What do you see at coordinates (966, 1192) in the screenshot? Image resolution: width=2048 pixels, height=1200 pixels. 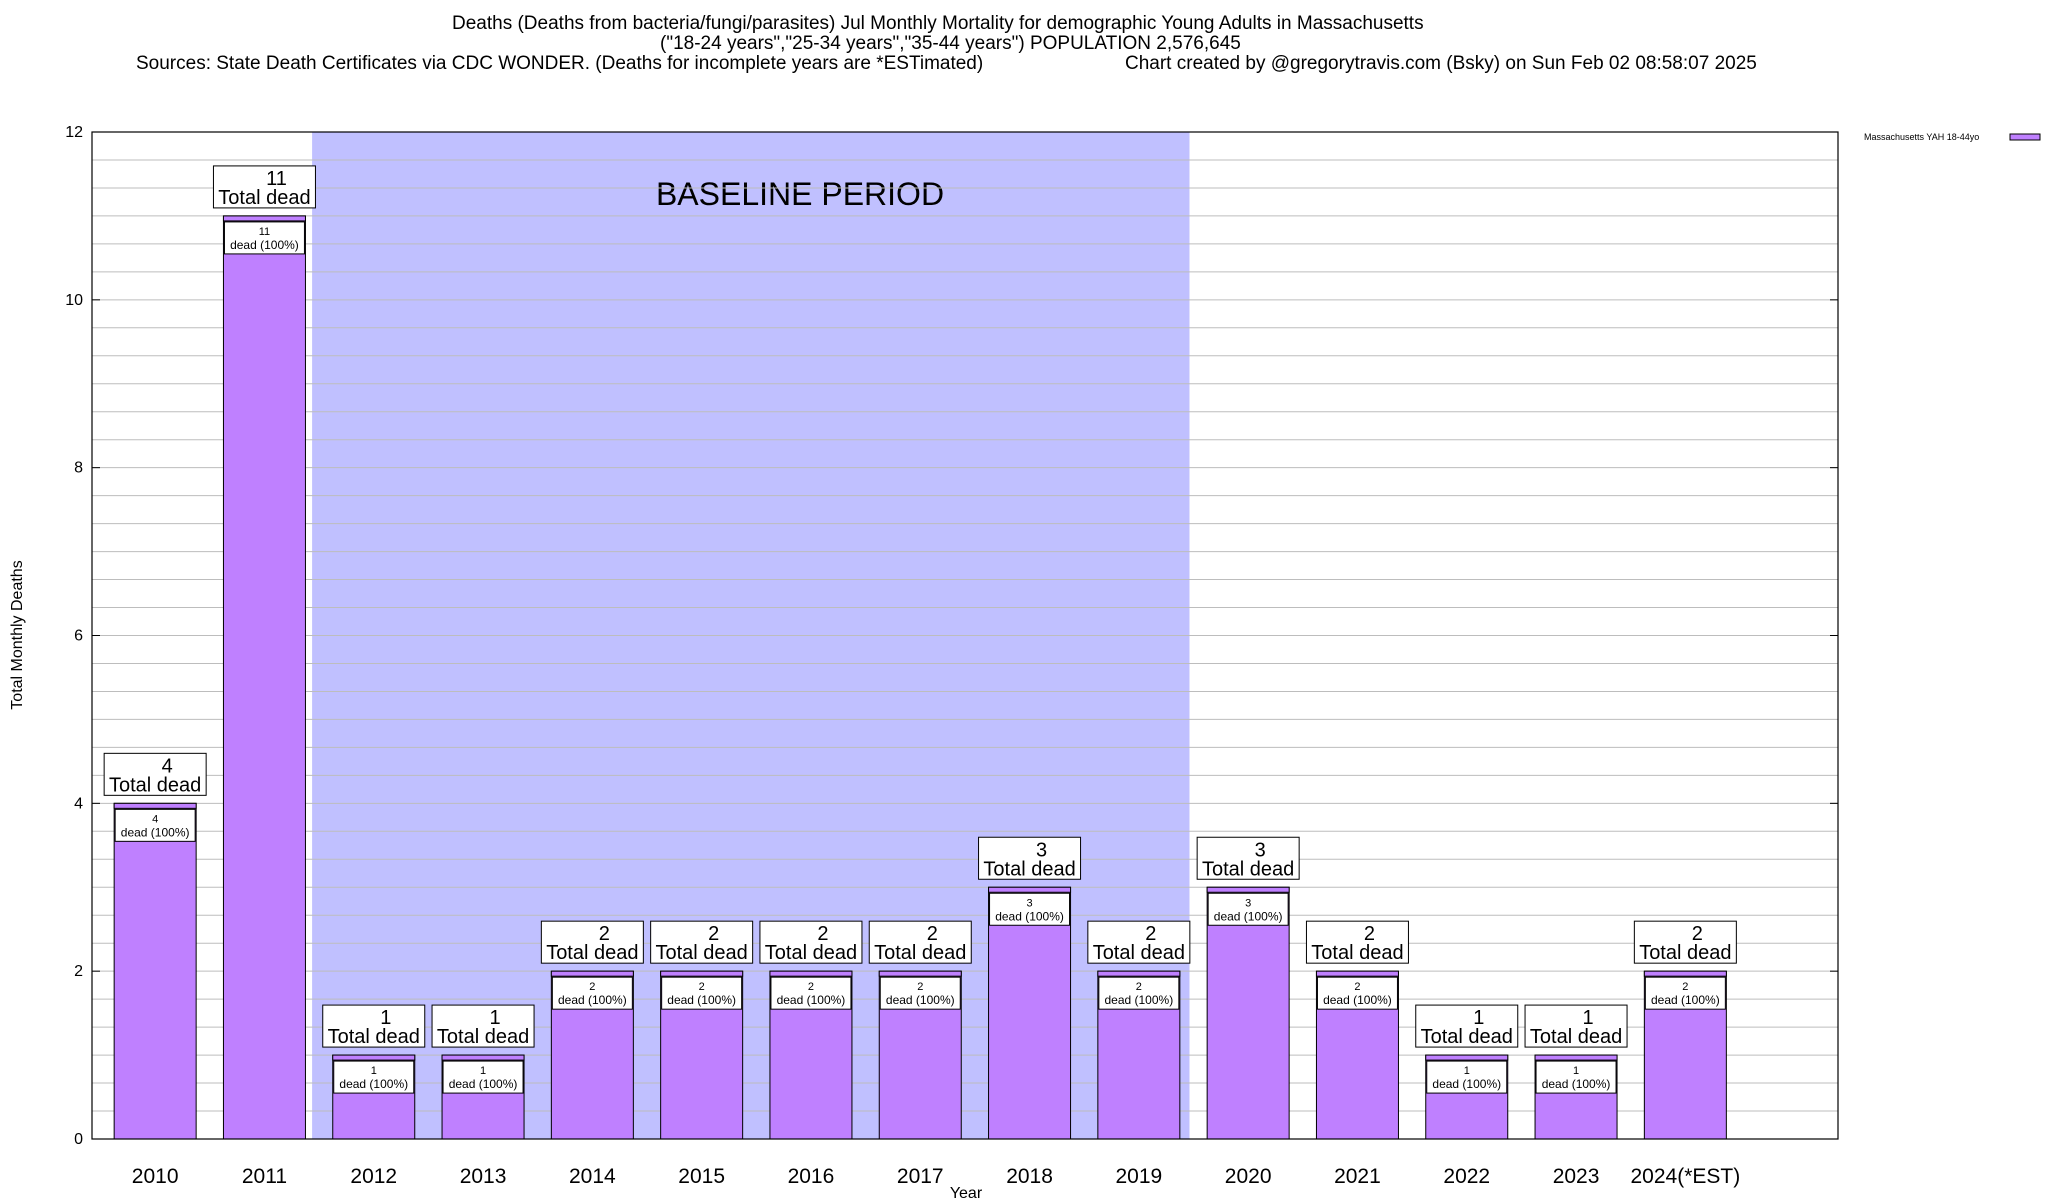 I see `x-axis-label: Year` at bounding box center [966, 1192].